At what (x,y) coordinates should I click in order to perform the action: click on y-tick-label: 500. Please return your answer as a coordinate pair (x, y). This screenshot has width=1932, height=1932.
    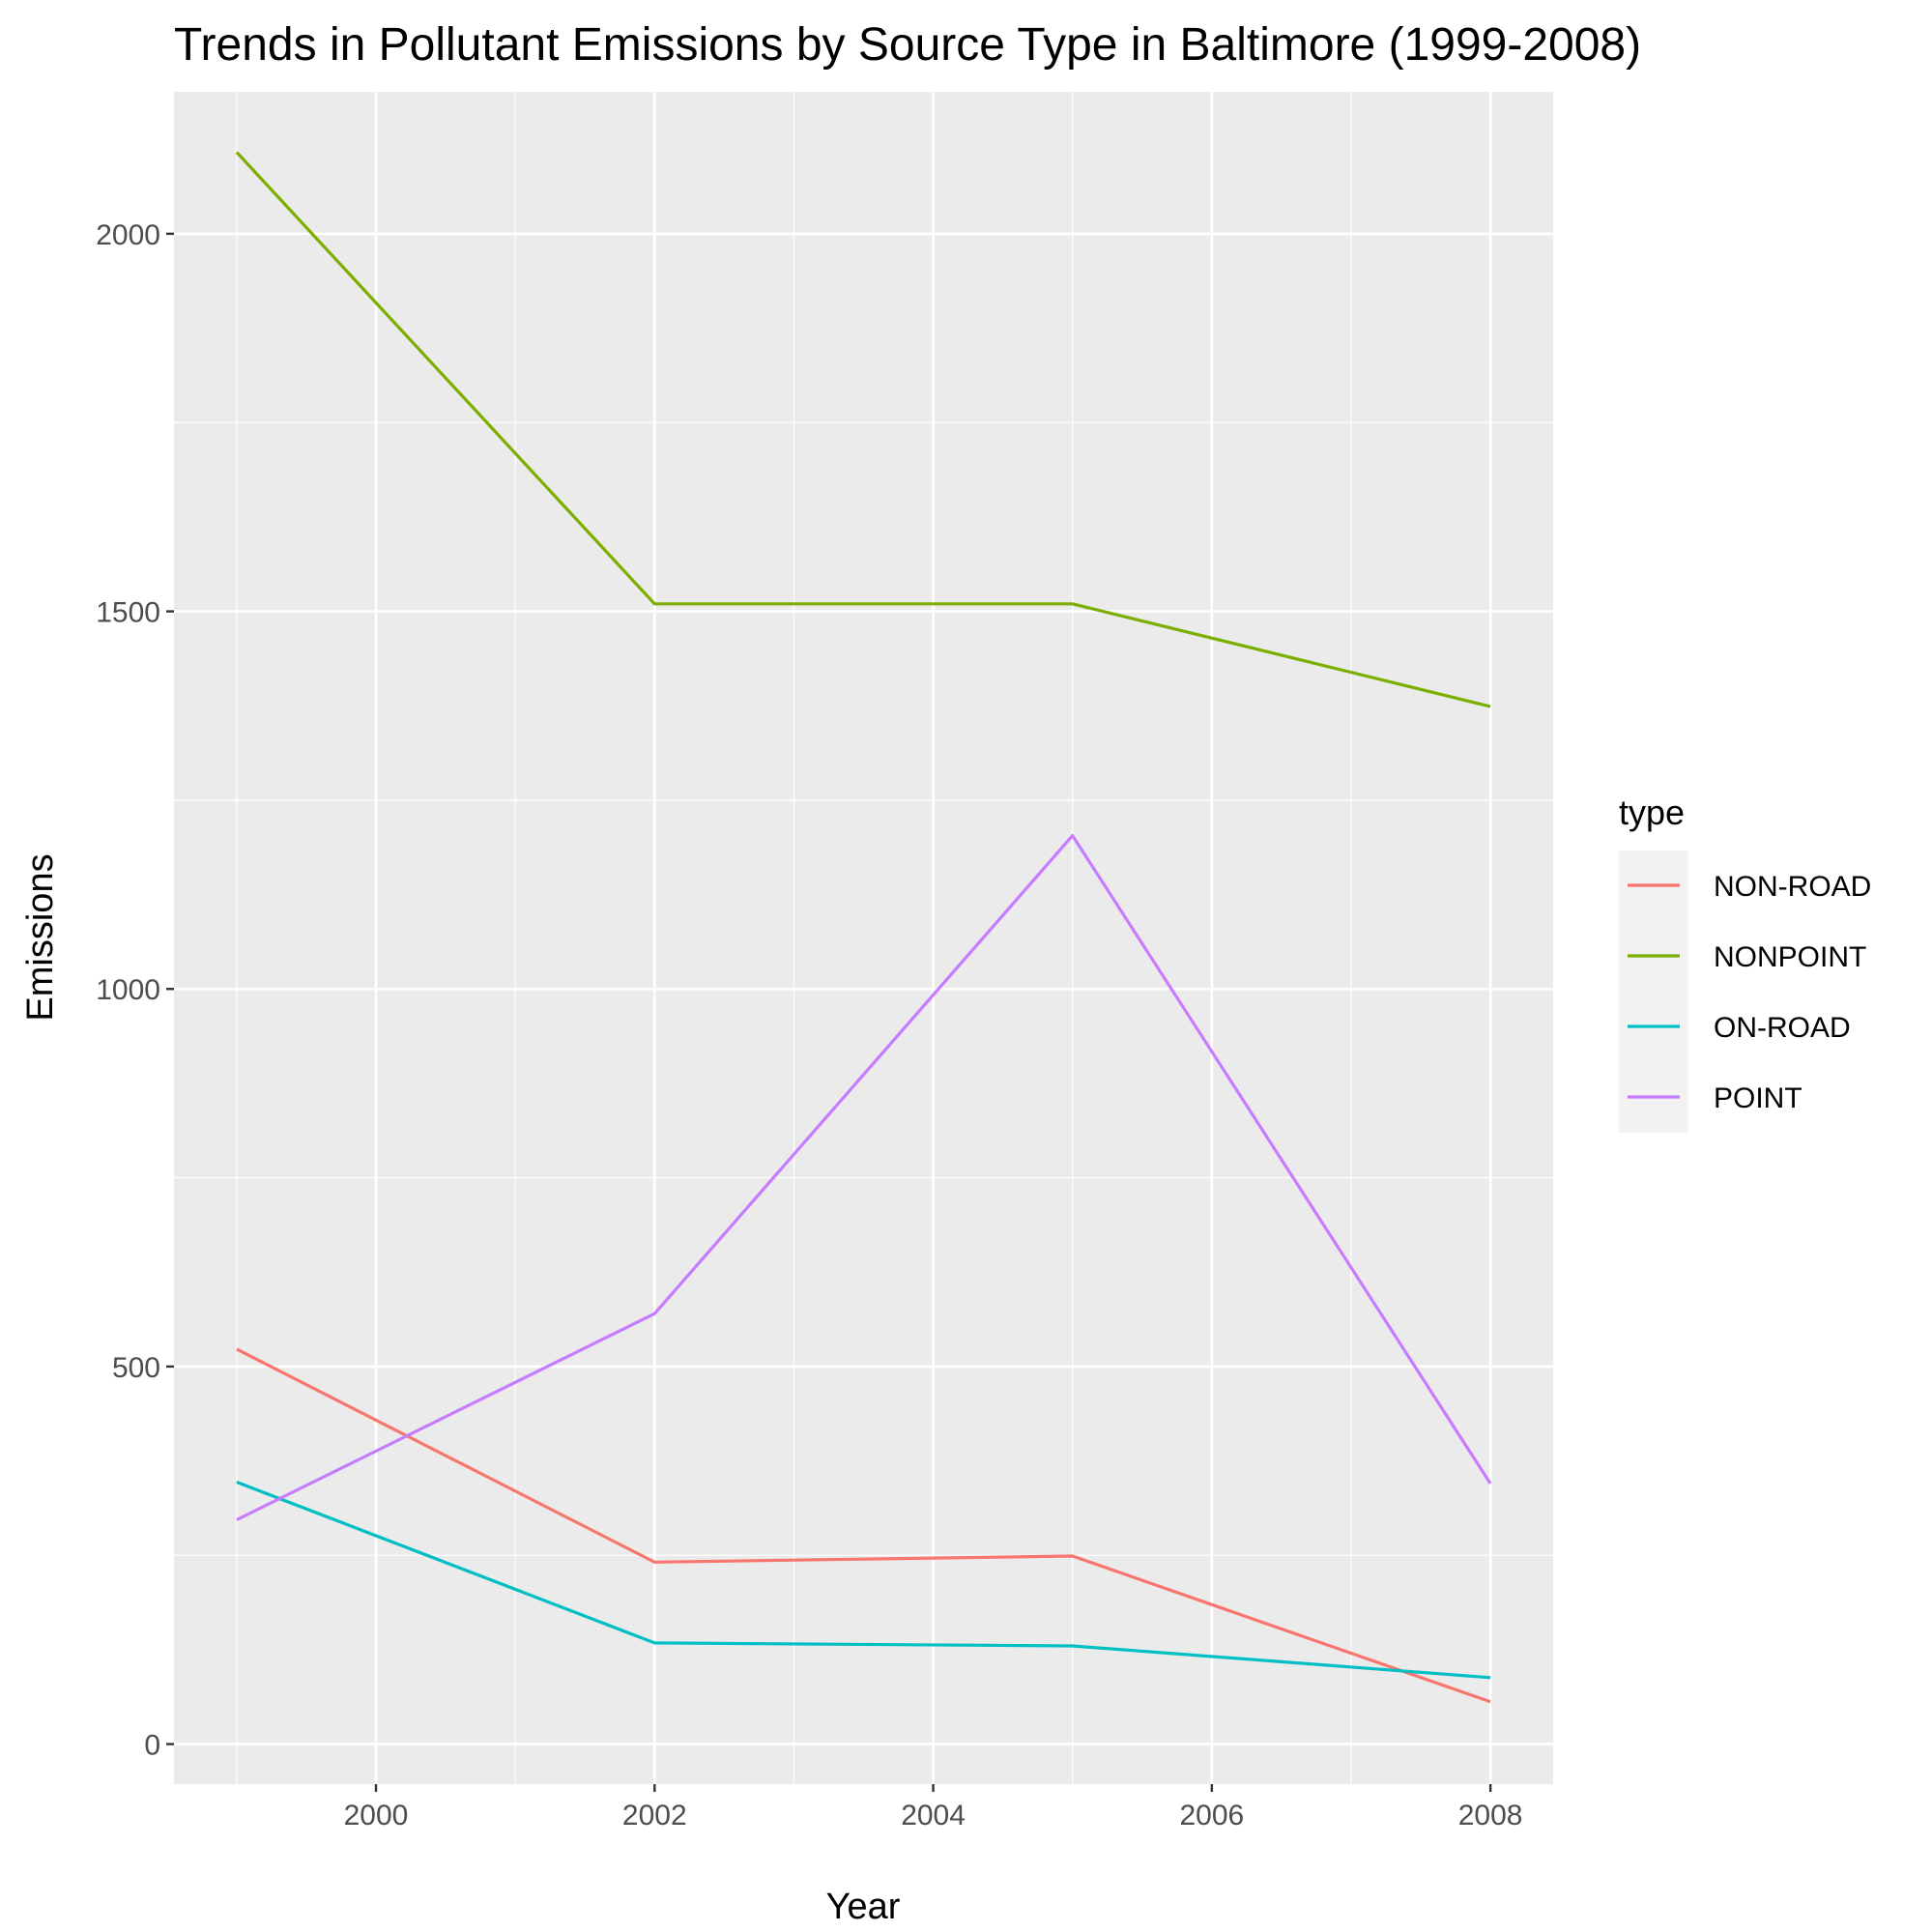
    Looking at the image, I should click on (136, 1368).